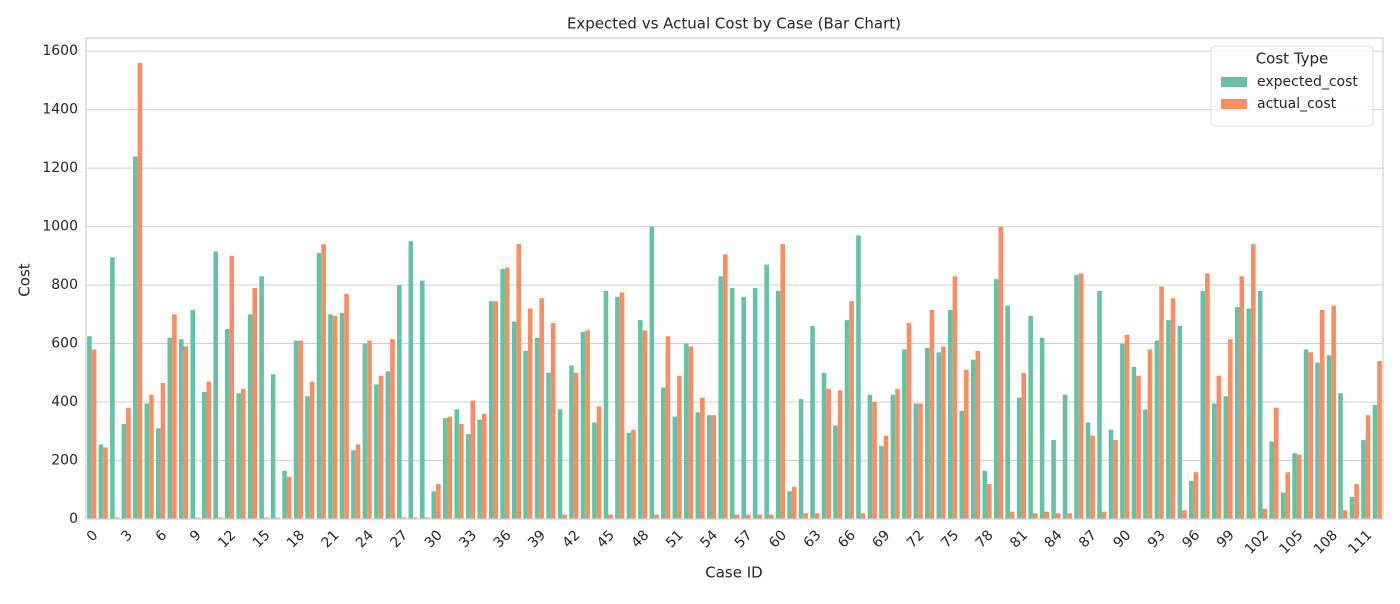  What do you see at coordinates (365, 539) in the screenshot?
I see `x-tick-label: 24` at bounding box center [365, 539].